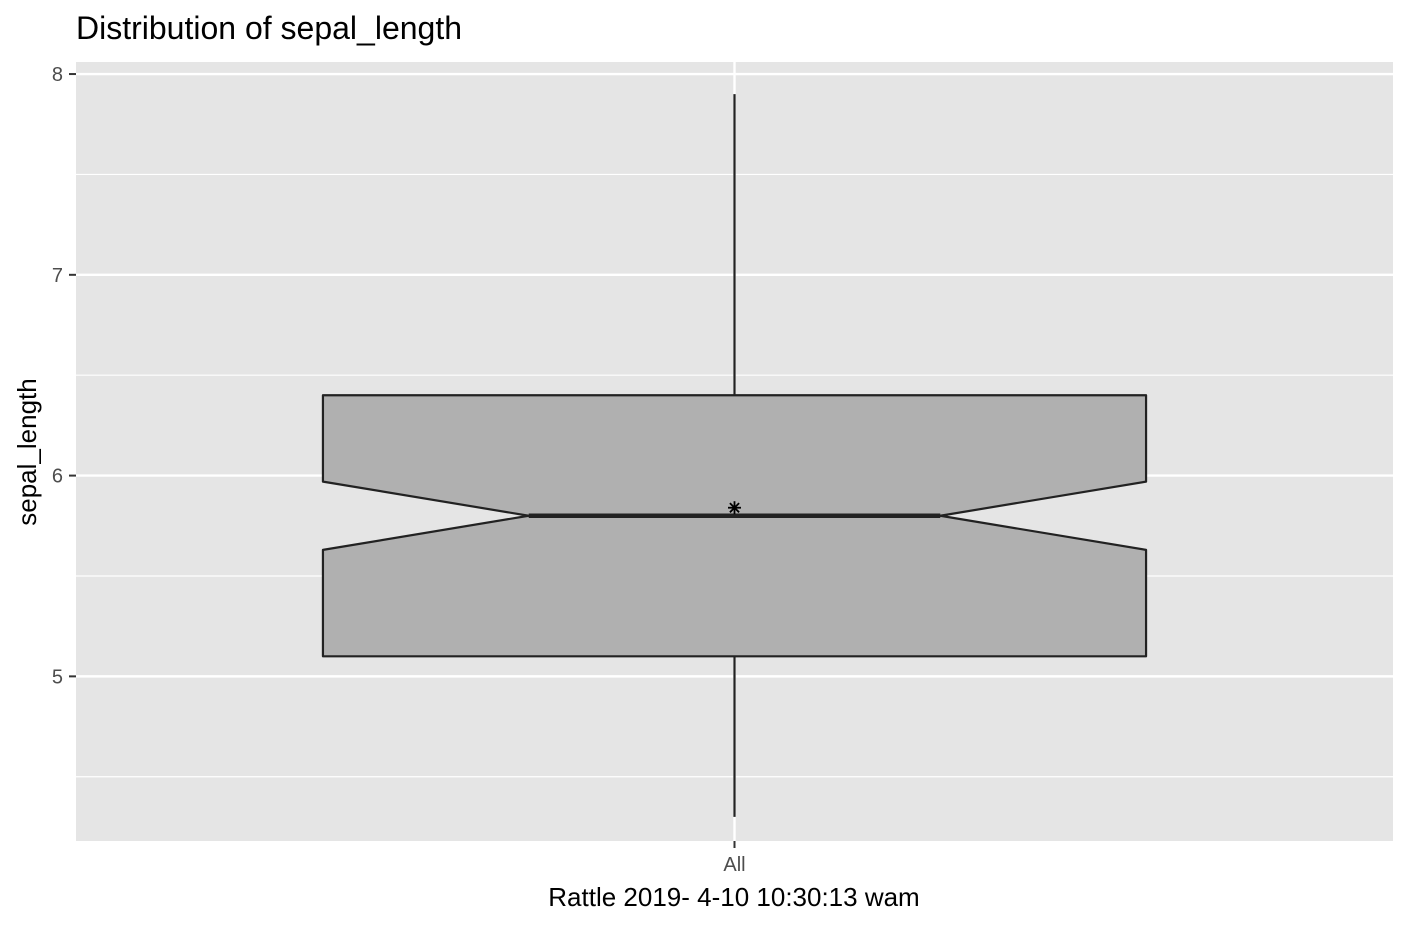 The image size is (1408, 928). What do you see at coordinates (57, 75) in the screenshot?
I see `y-tick-label: 8` at bounding box center [57, 75].